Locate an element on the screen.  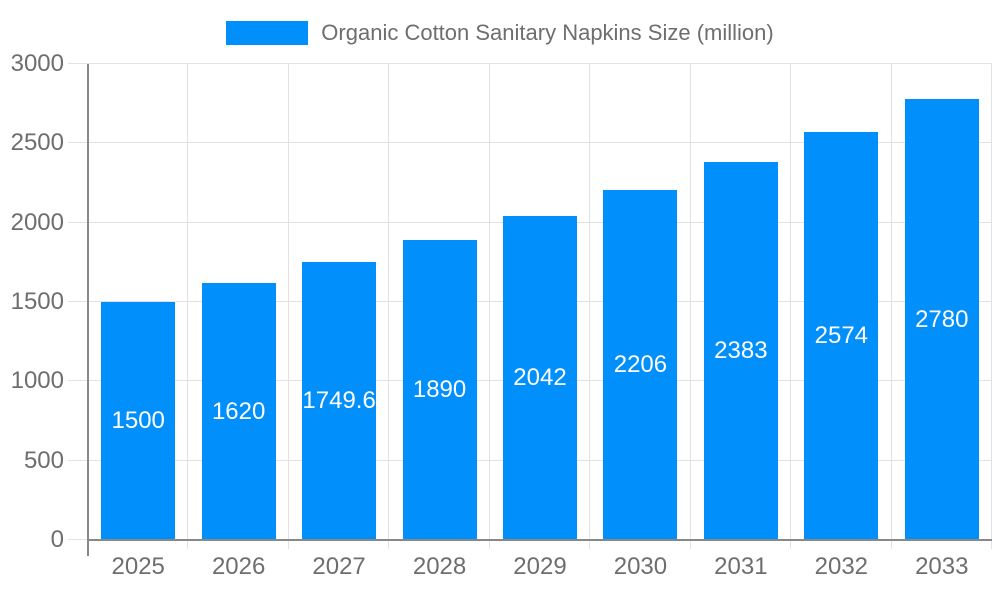
y-axis-line is located at coordinates (88, 310).